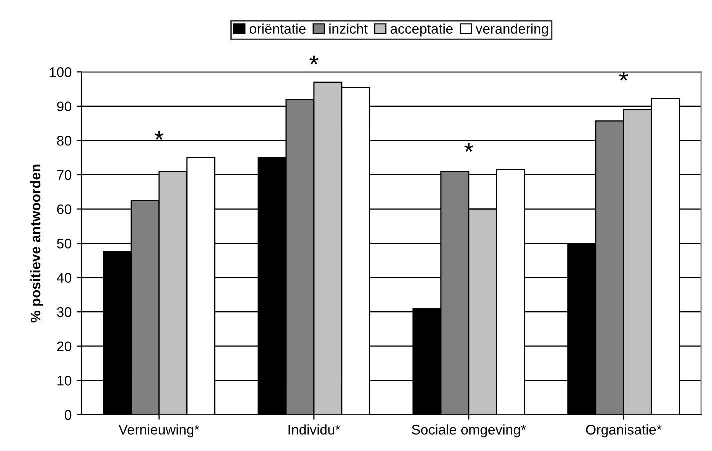 The image size is (712, 451). I want to click on legend-label: oriëntatie, so click(278, 29).